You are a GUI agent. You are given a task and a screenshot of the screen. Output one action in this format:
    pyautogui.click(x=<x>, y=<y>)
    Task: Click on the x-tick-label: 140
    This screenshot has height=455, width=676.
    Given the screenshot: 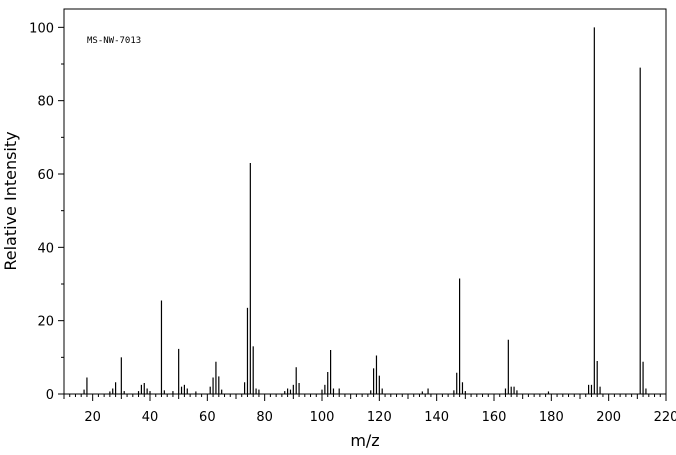 What is the action you would take?
    pyautogui.click(x=436, y=417)
    